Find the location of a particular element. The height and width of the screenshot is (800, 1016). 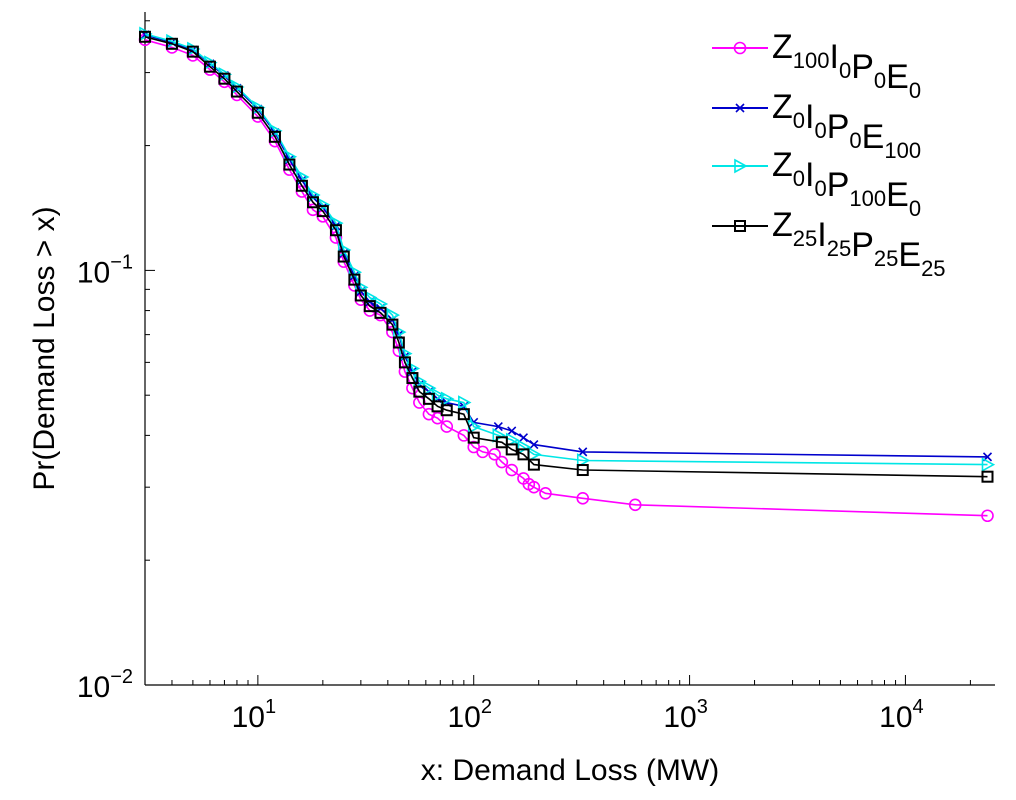

y-axis: 10−210−1 is located at coordinates (116, 362).